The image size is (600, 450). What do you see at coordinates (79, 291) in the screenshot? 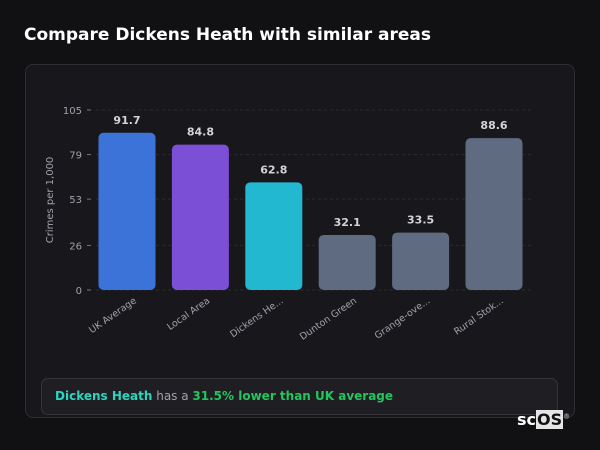
I see `y-tick-label: 0` at bounding box center [79, 291].